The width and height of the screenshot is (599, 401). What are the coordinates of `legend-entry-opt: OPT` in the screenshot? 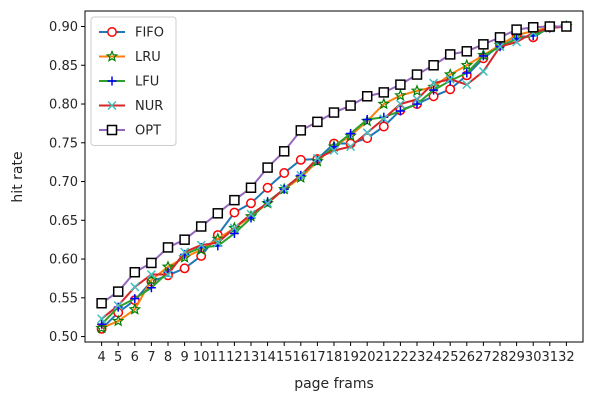 It's located at (130, 131).